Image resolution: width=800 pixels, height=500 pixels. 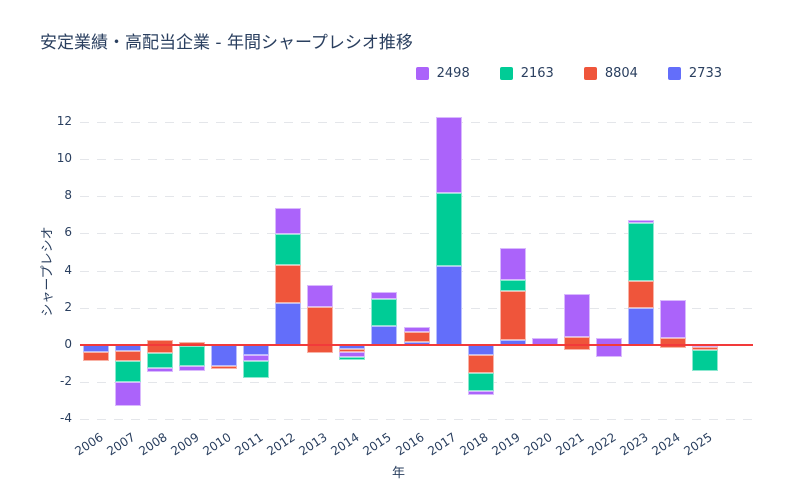 What do you see at coordinates (416, 159) in the screenshot?
I see `gridline-y10` at bounding box center [416, 159].